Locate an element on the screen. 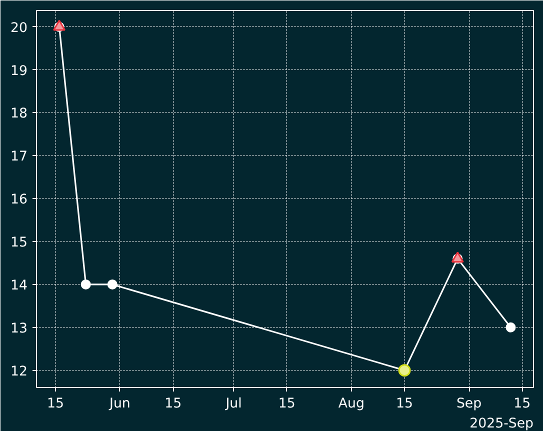  x-tick-label: Aug is located at coordinates (351, 404).